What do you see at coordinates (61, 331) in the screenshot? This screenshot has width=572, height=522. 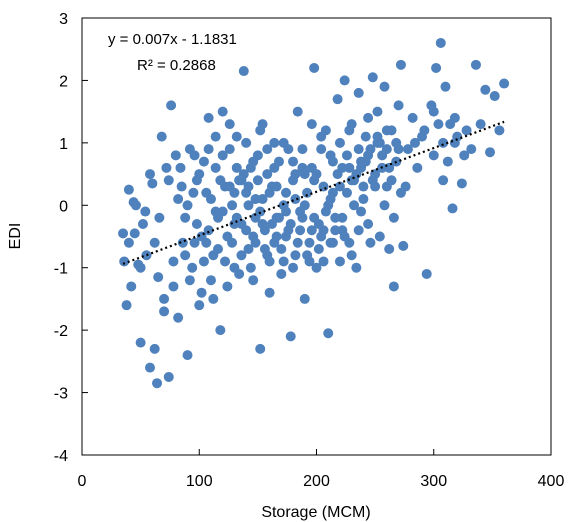 I see `y-tick-label: -2` at bounding box center [61, 331].